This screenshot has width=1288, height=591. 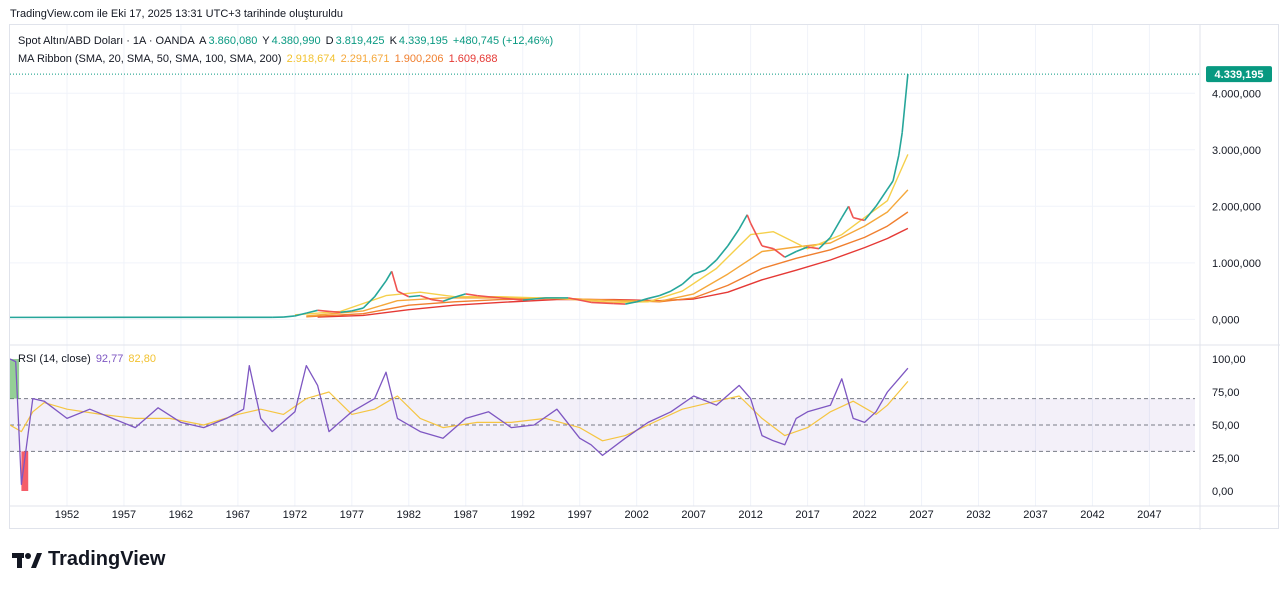 What do you see at coordinates (466, 515) in the screenshot?
I see `x-tick-label: 1987` at bounding box center [466, 515].